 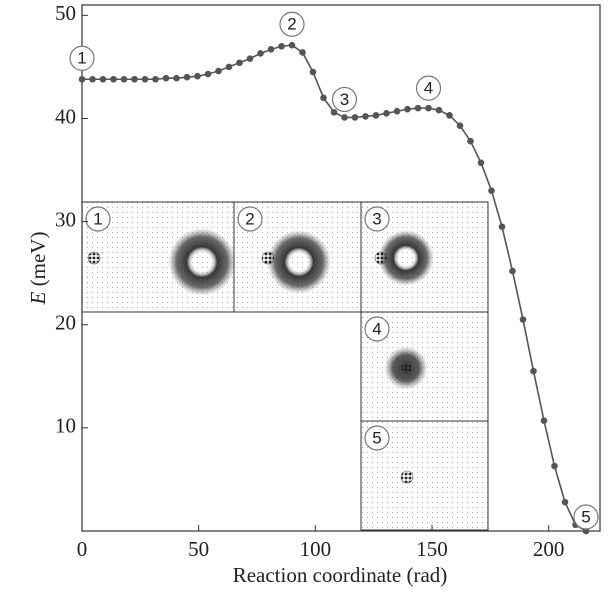 I want to click on inset-panel, so click(x=424, y=475).